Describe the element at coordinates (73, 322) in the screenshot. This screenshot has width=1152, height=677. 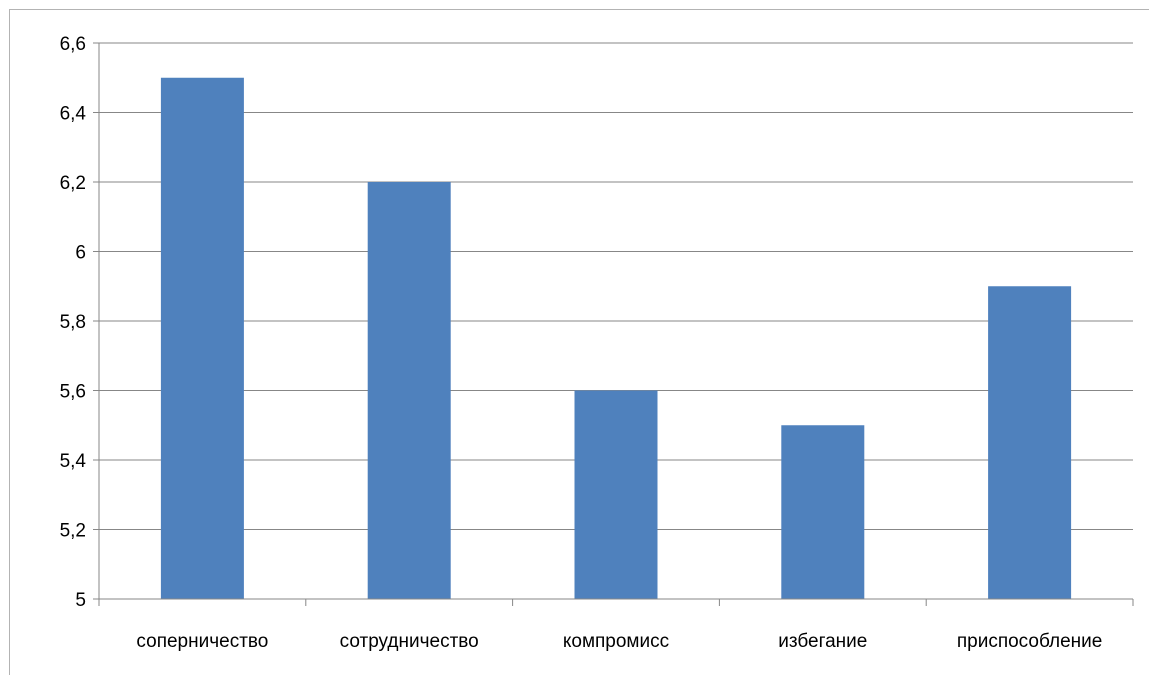
I see `y-tick-label: 5,8` at that location.